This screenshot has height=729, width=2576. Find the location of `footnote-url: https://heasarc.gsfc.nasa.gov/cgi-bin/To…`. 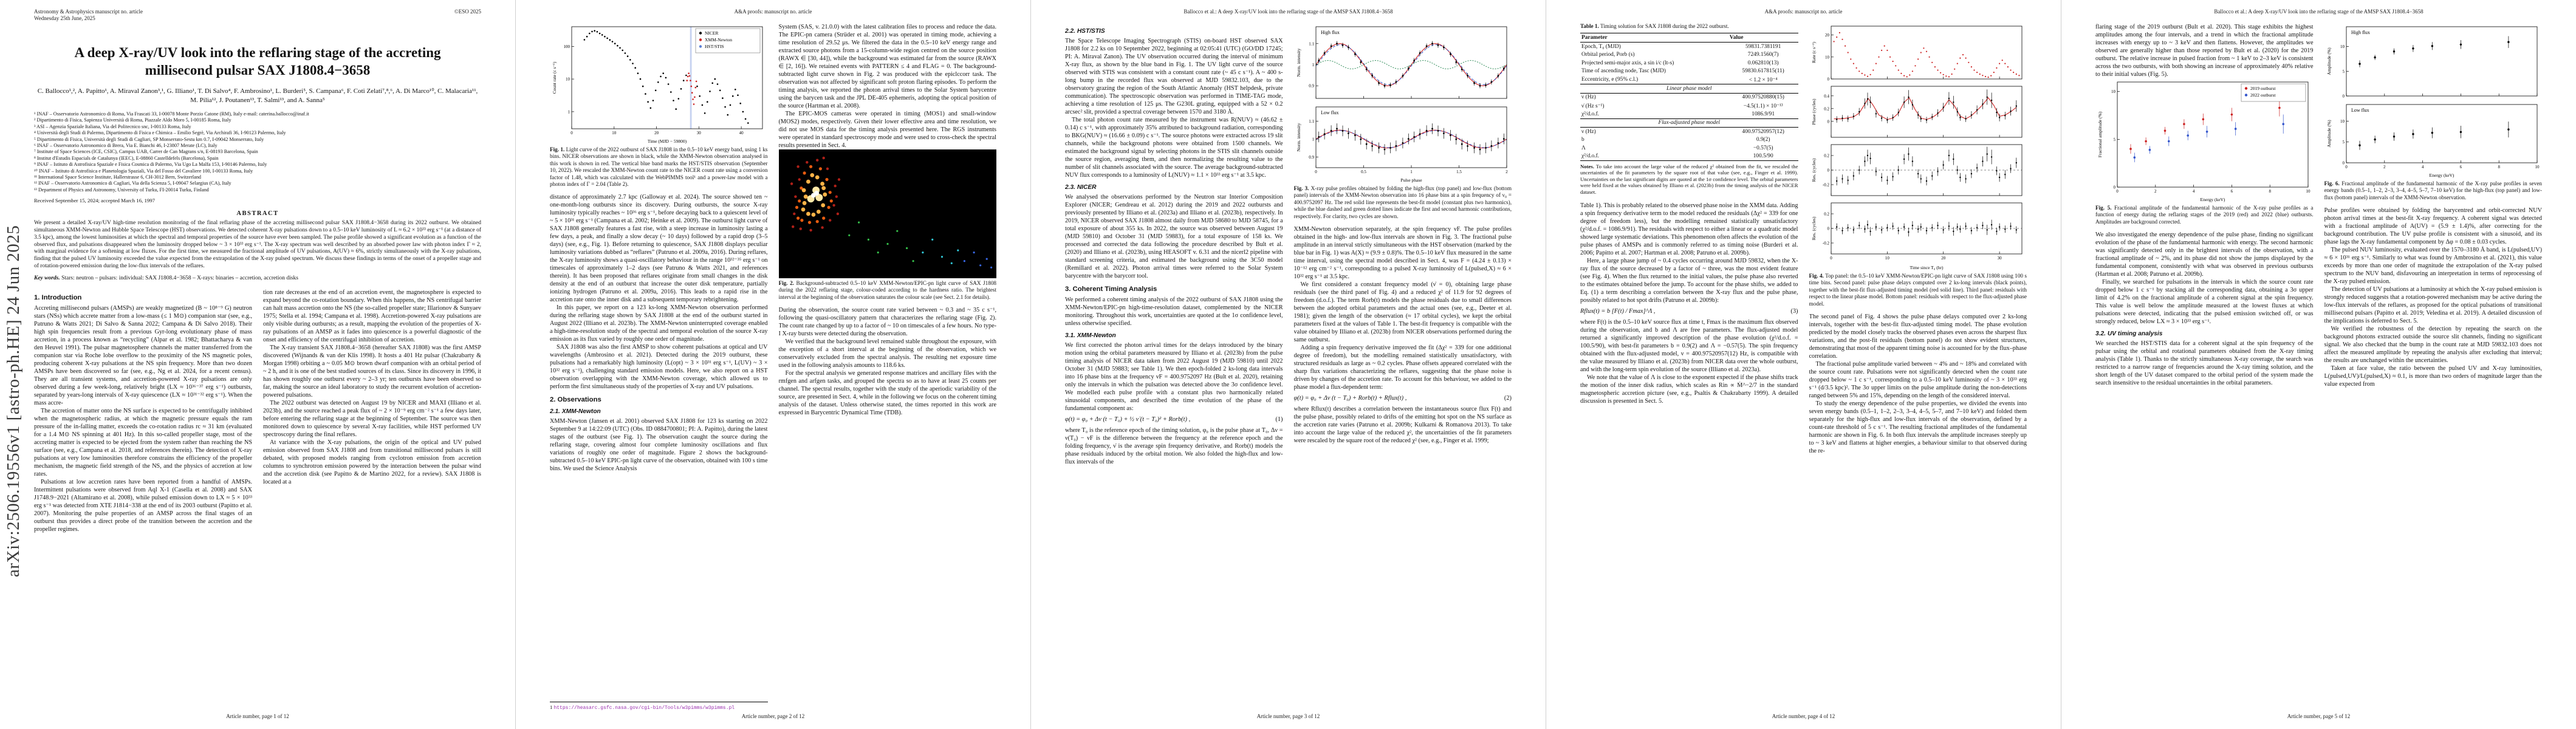

footnote-url: https://heasarc.gsfc.nasa.gov/cgi-bin/To… is located at coordinates (644, 708).